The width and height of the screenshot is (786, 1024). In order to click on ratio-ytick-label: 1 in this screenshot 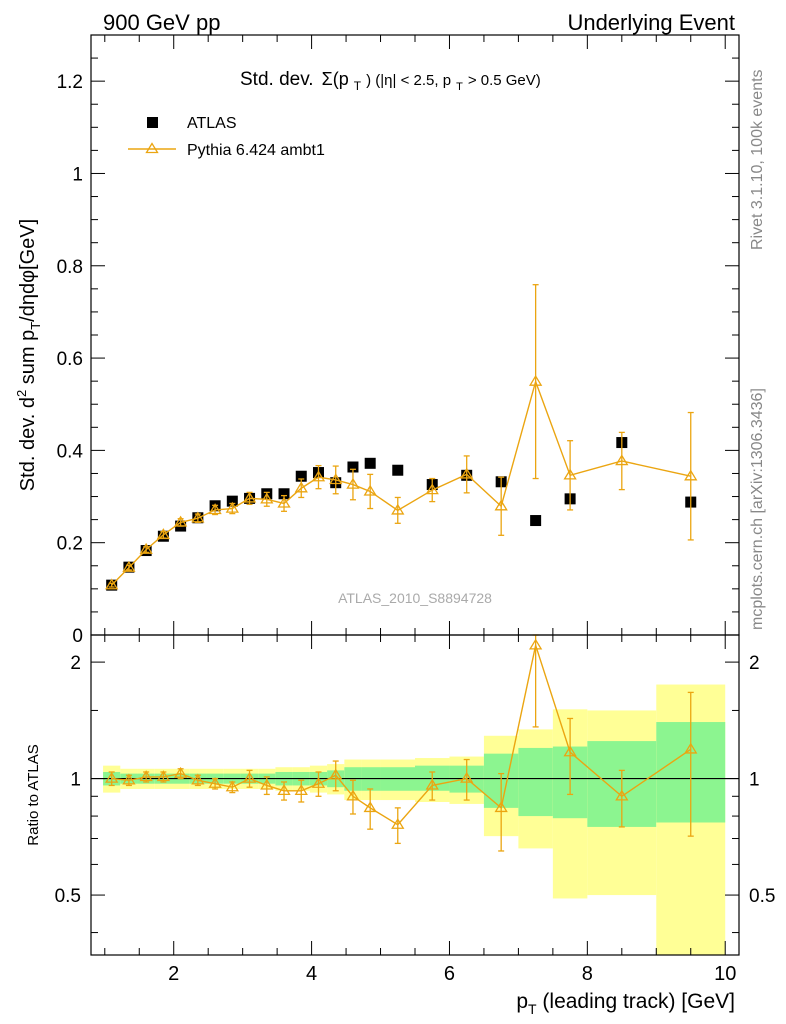, I will do `click(75, 780)`.